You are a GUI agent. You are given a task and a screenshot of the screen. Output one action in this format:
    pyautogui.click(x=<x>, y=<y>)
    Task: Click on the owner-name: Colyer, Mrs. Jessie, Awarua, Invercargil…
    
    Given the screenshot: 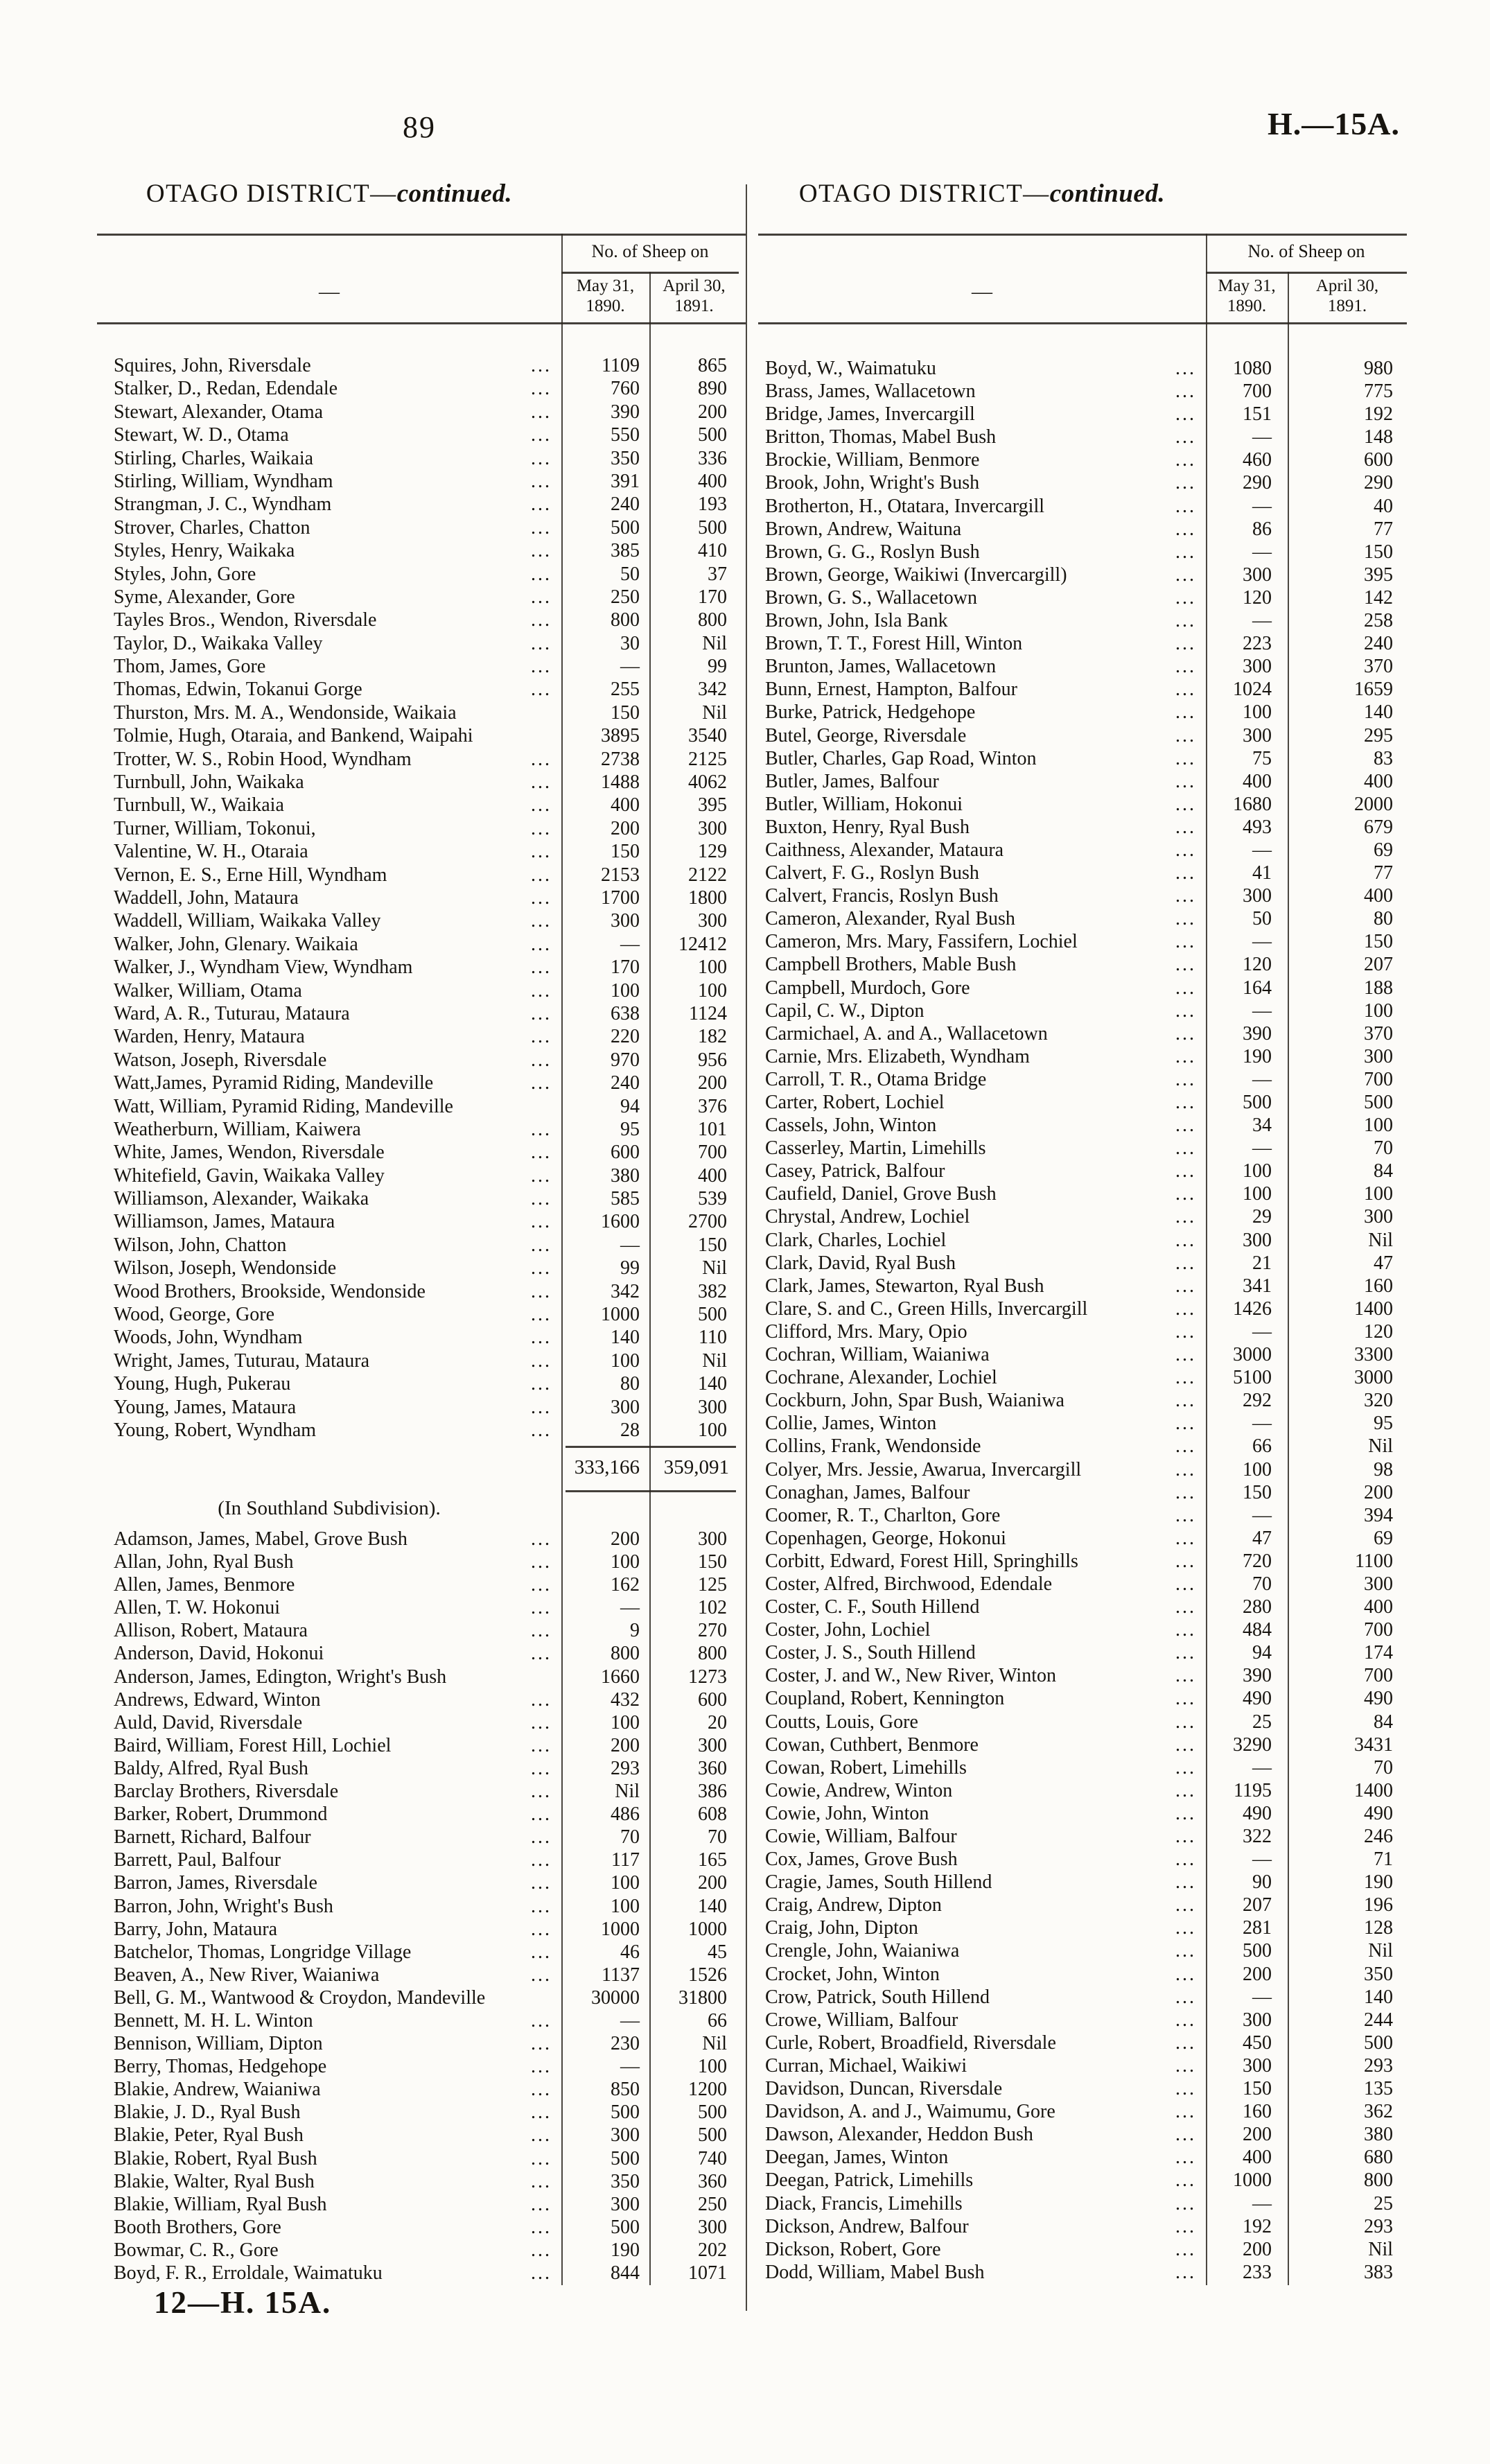 What is the action you would take?
    pyautogui.click(x=924, y=1469)
    